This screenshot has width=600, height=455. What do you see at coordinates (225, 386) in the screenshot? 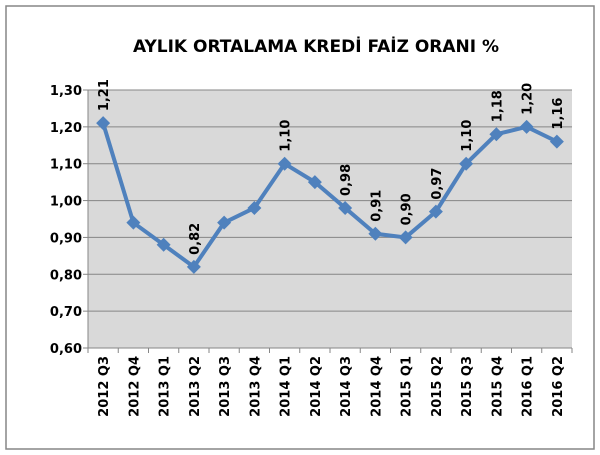
I see `x-tick-label: 2013 Q3` at bounding box center [225, 386].